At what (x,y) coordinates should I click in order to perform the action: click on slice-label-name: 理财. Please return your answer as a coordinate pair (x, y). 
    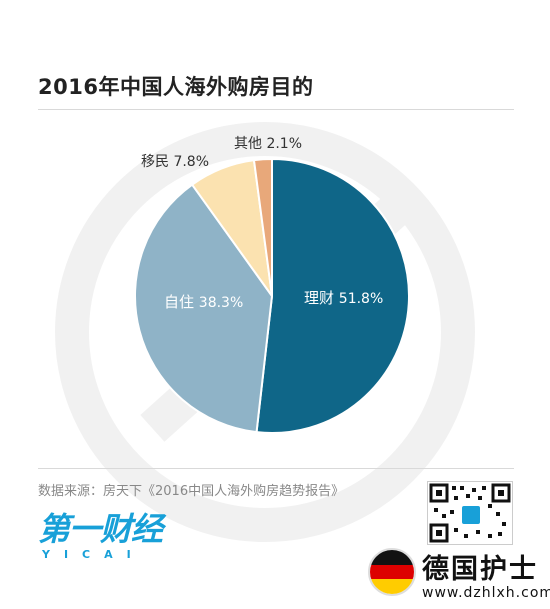
    Looking at the image, I should click on (319, 298).